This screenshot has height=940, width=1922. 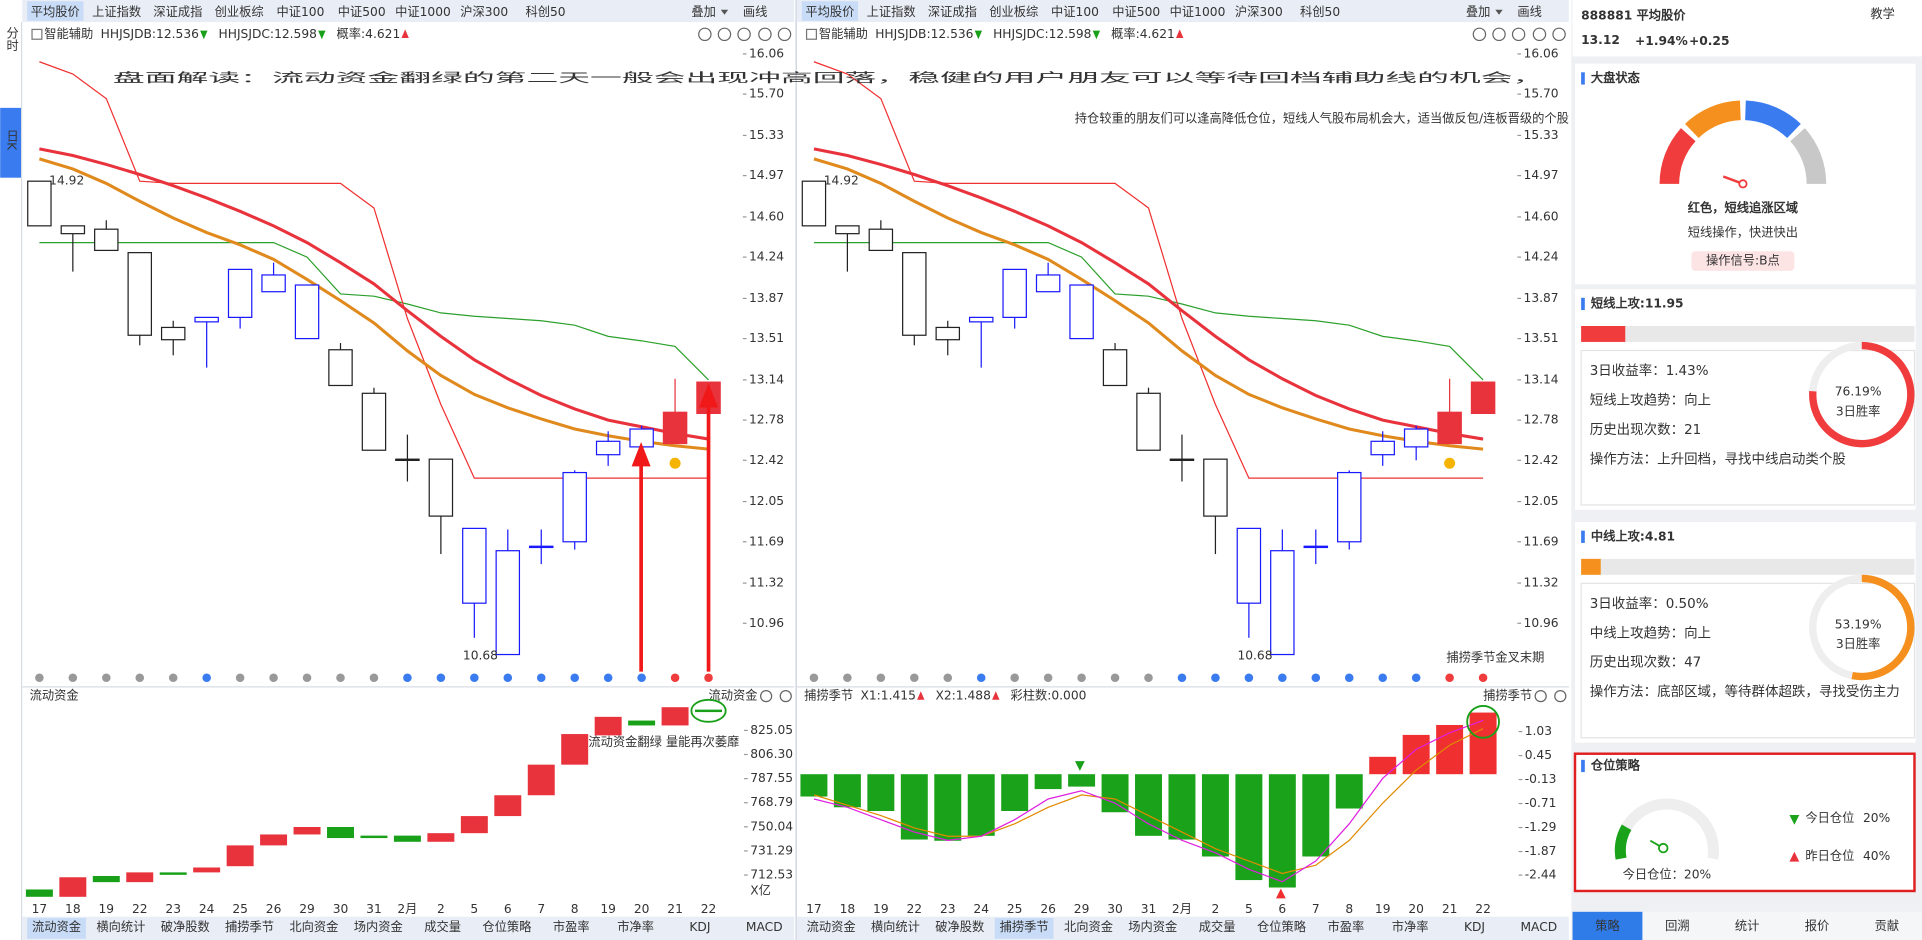 I want to click on y-tick-label: -1.29, so click(x=1541, y=827).